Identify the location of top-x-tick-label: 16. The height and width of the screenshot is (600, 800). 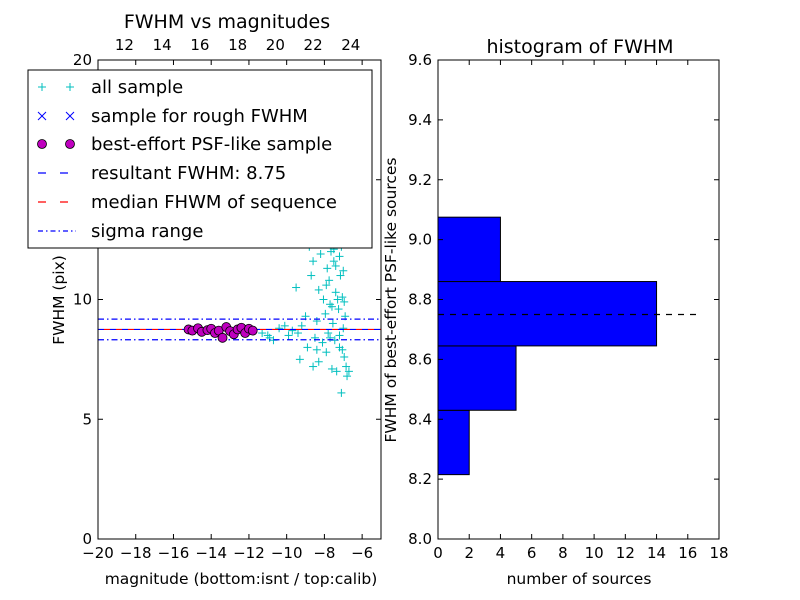
(199, 45).